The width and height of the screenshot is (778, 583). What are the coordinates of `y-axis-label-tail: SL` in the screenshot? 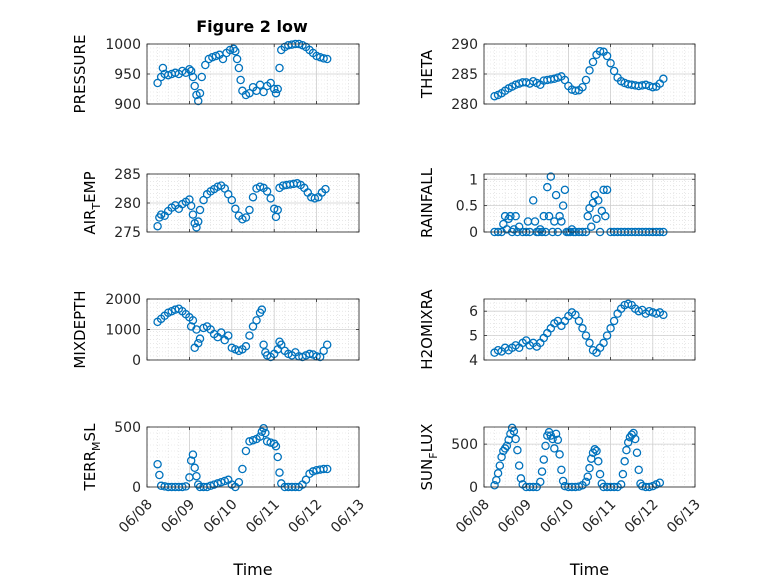 It's located at (90, 432).